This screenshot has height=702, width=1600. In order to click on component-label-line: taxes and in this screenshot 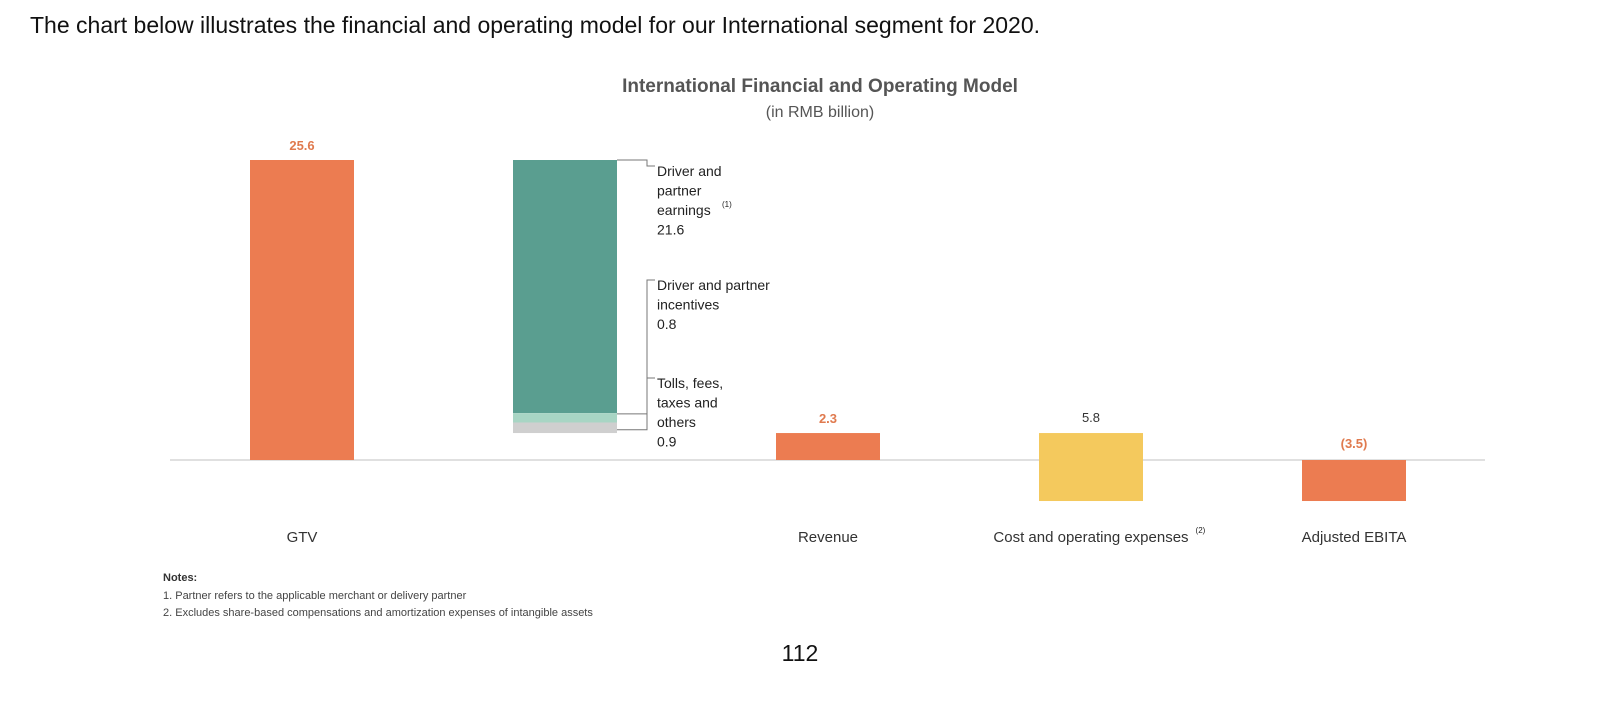, I will do `click(687, 403)`.